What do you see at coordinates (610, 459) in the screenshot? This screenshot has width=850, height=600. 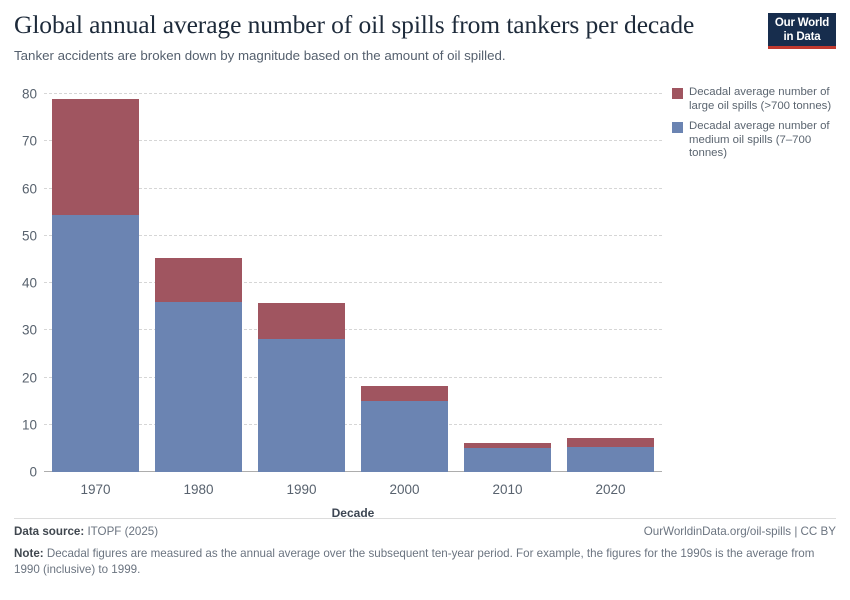 I see `bar-segment-medium-2020` at bounding box center [610, 459].